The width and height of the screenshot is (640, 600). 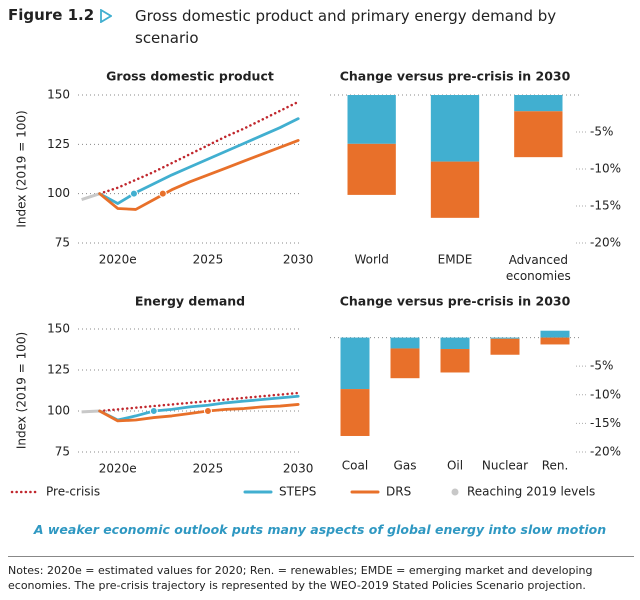 What do you see at coordinates (190, 76) in the screenshot?
I see `panel-title: Gross domestic product` at bounding box center [190, 76].